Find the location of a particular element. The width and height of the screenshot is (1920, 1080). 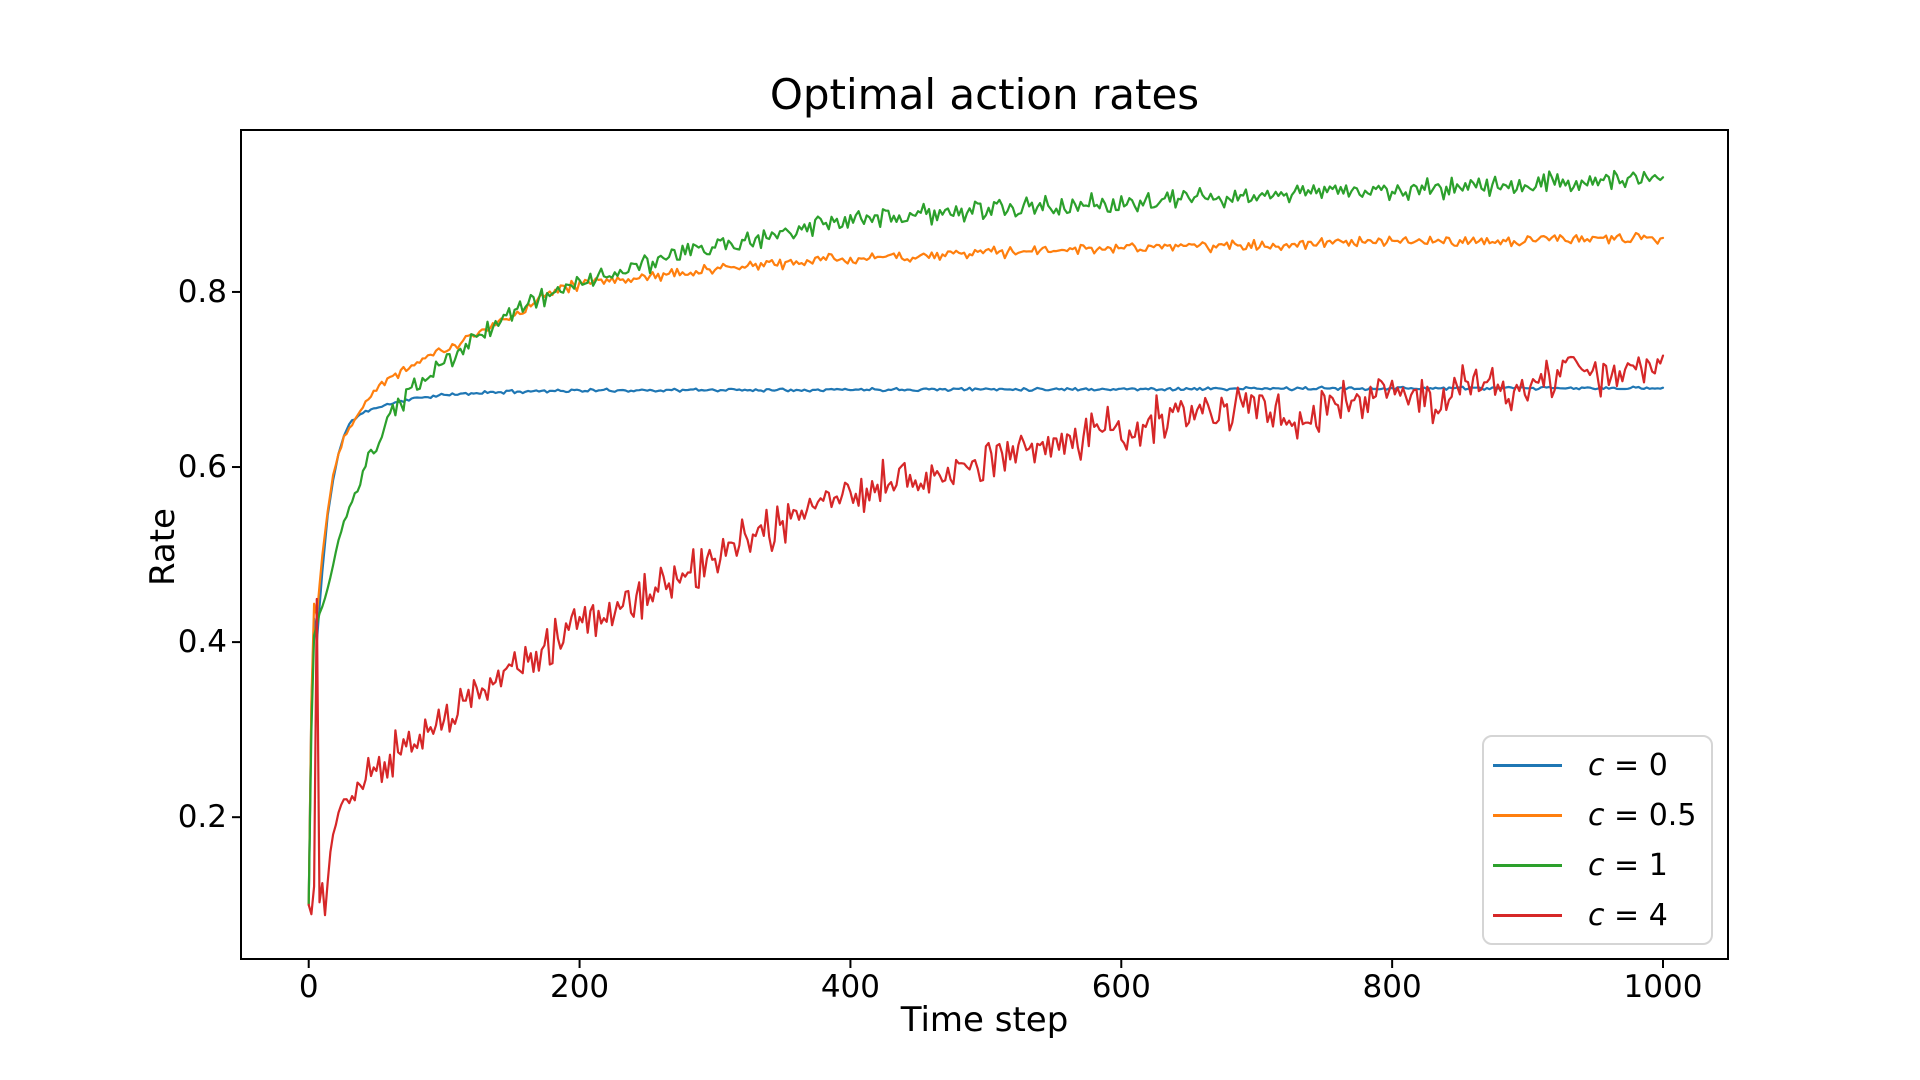

legend: c = 0 c = 0.5 c = 1 c = 4 is located at coordinates (1597, 840).